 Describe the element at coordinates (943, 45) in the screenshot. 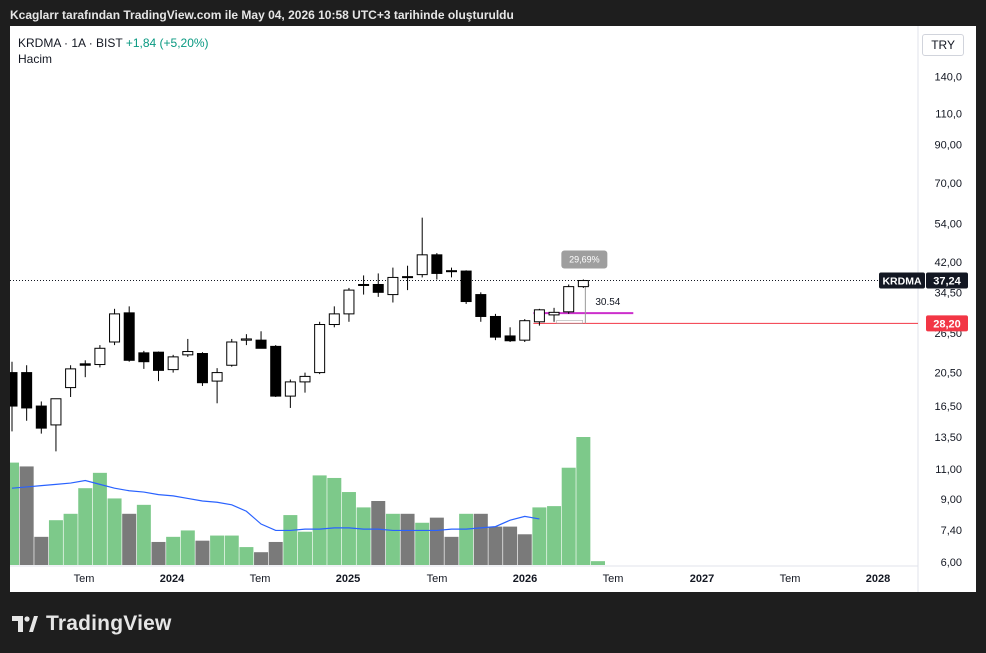

I see `currency-button: TRY` at that location.